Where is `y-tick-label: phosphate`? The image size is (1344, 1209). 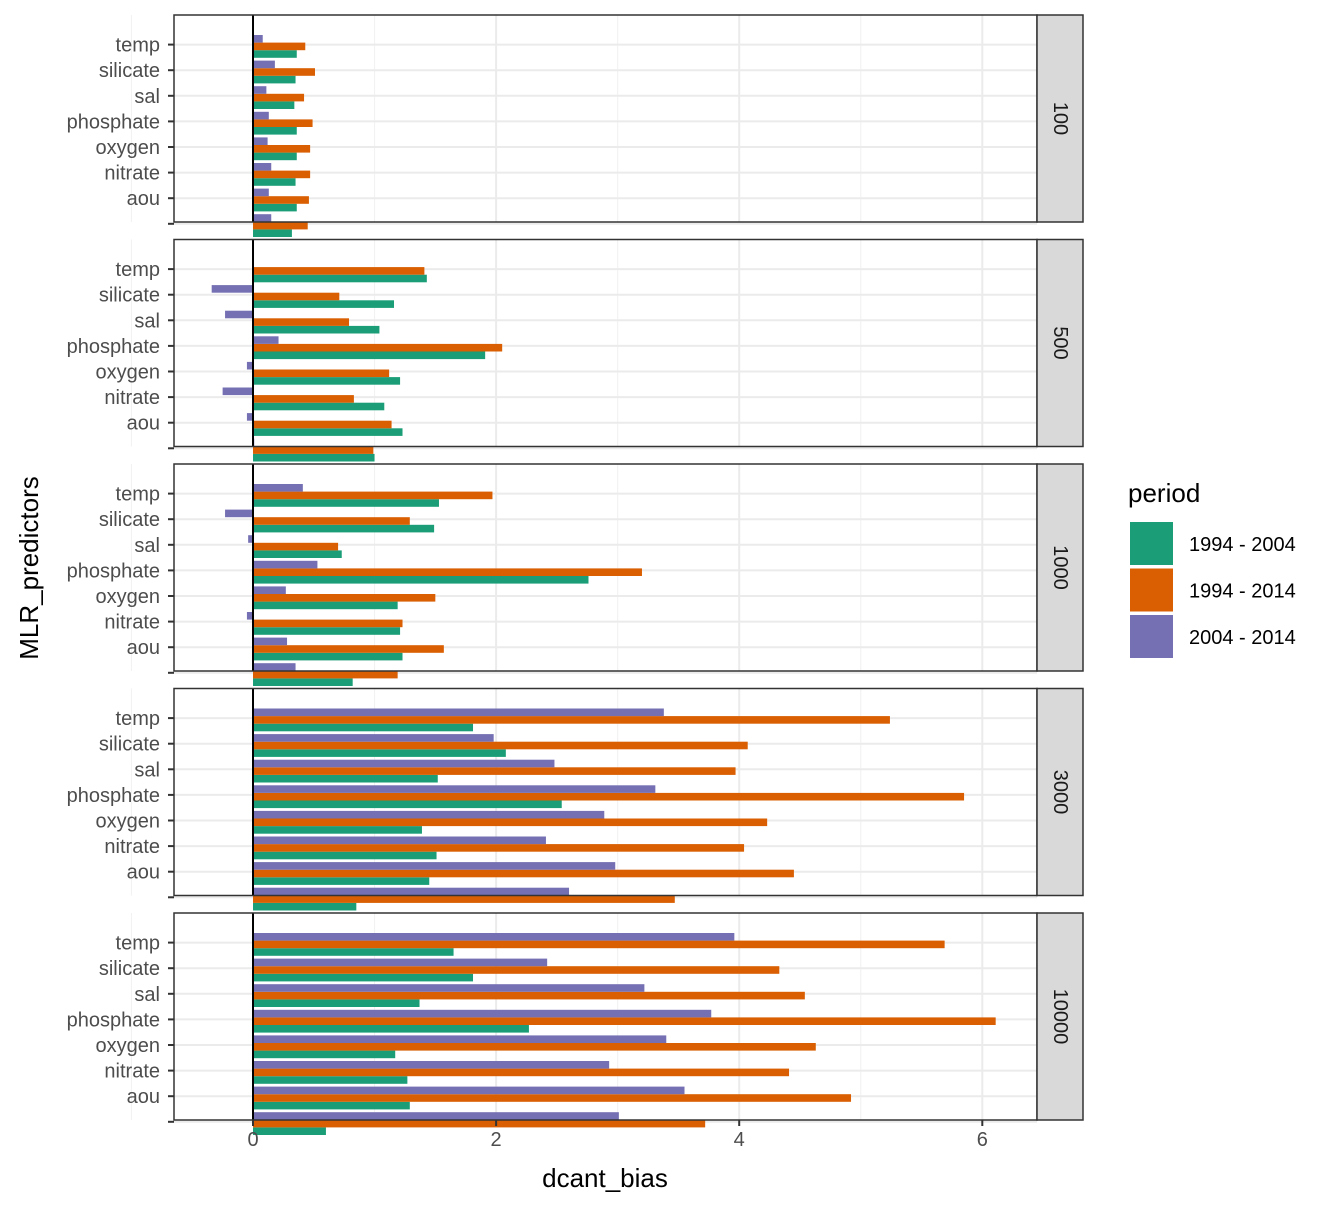
y-tick-label: phosphate is located at coordinates (113, 1020).